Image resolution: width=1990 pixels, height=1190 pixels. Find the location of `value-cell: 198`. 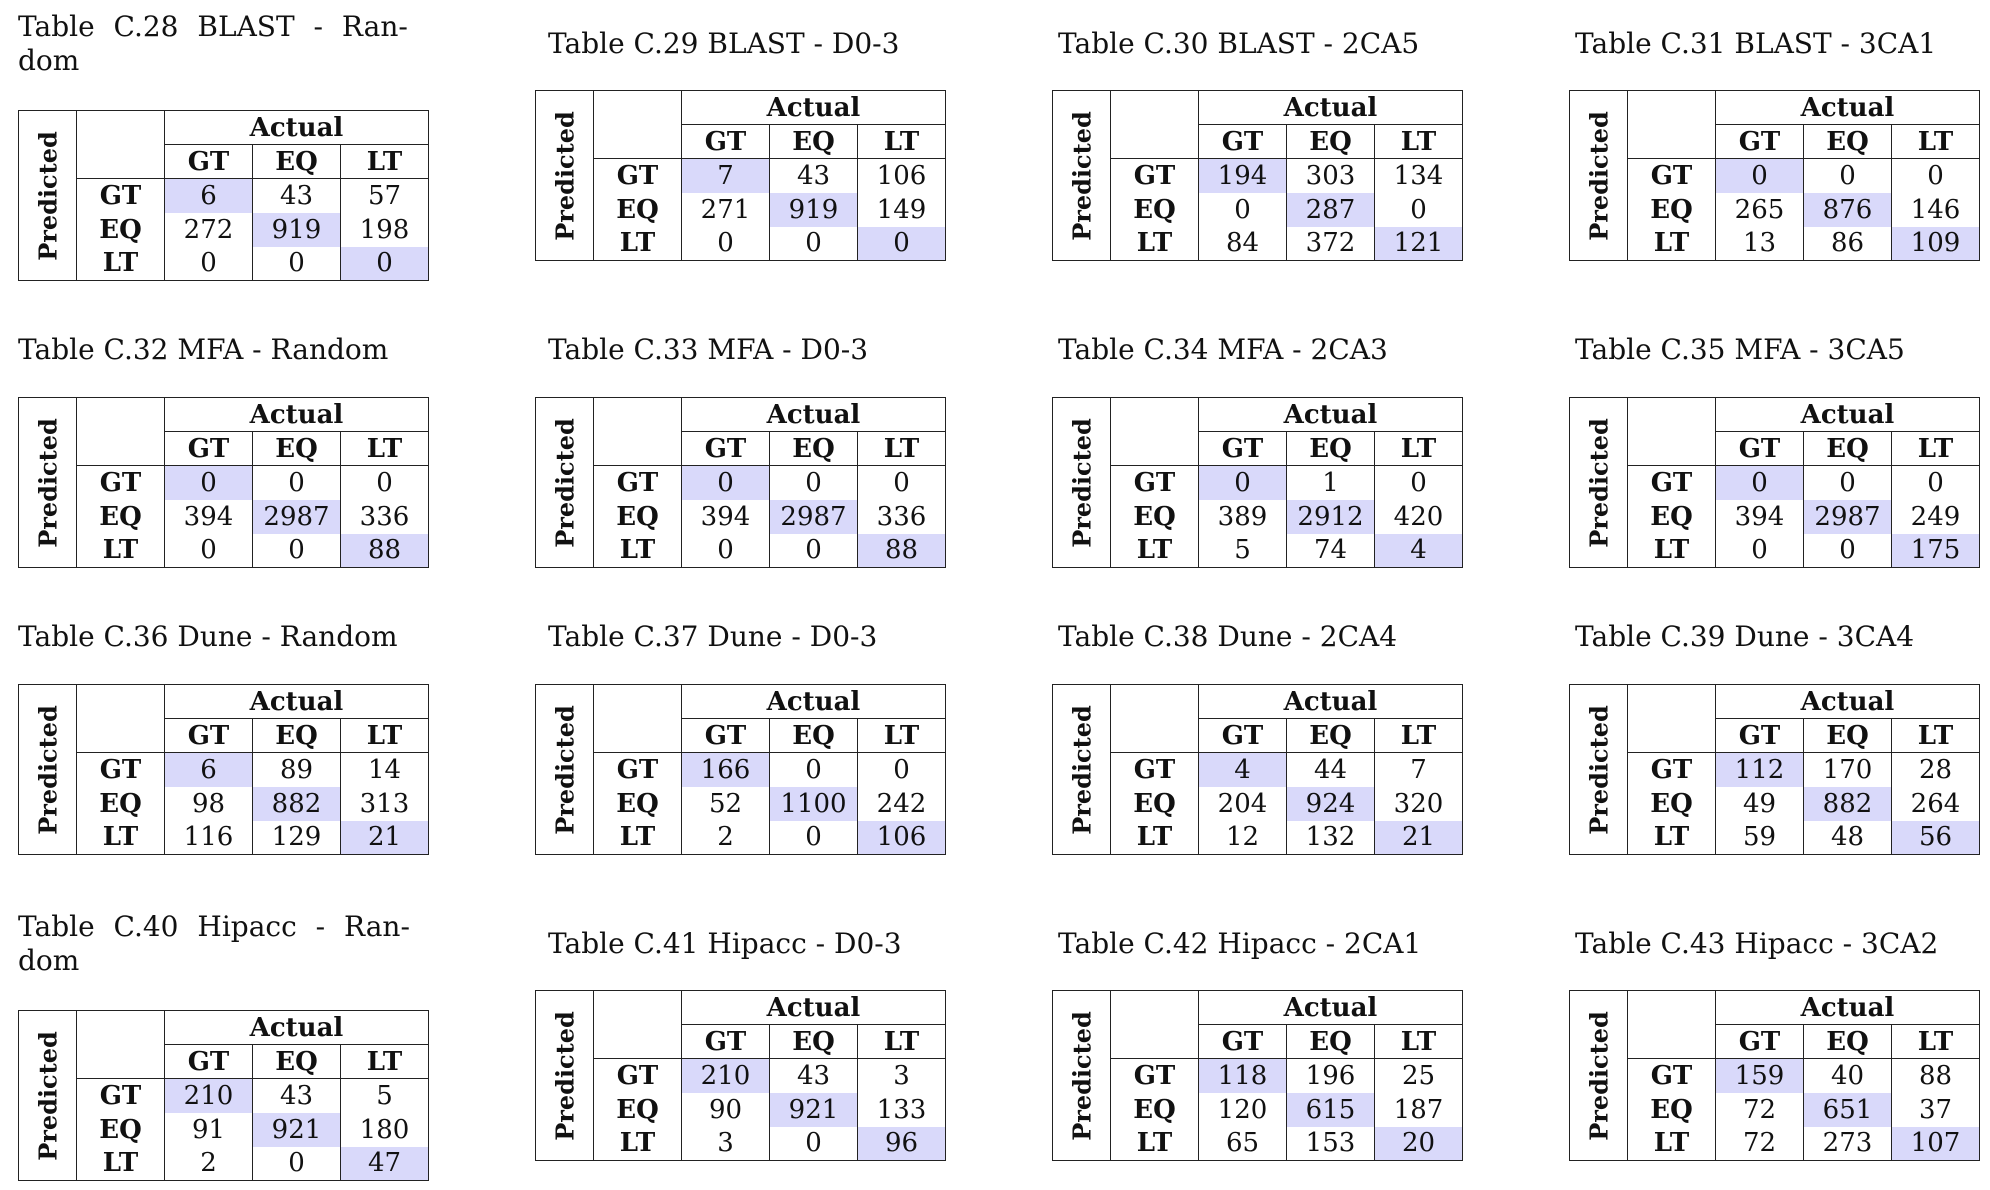

value-cell: 198 is located at coordinates (384, 229).